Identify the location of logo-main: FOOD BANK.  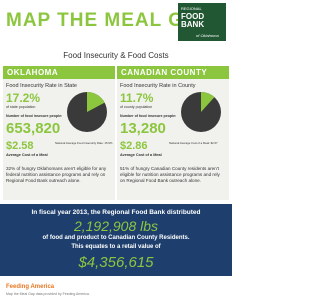
(193, 20).